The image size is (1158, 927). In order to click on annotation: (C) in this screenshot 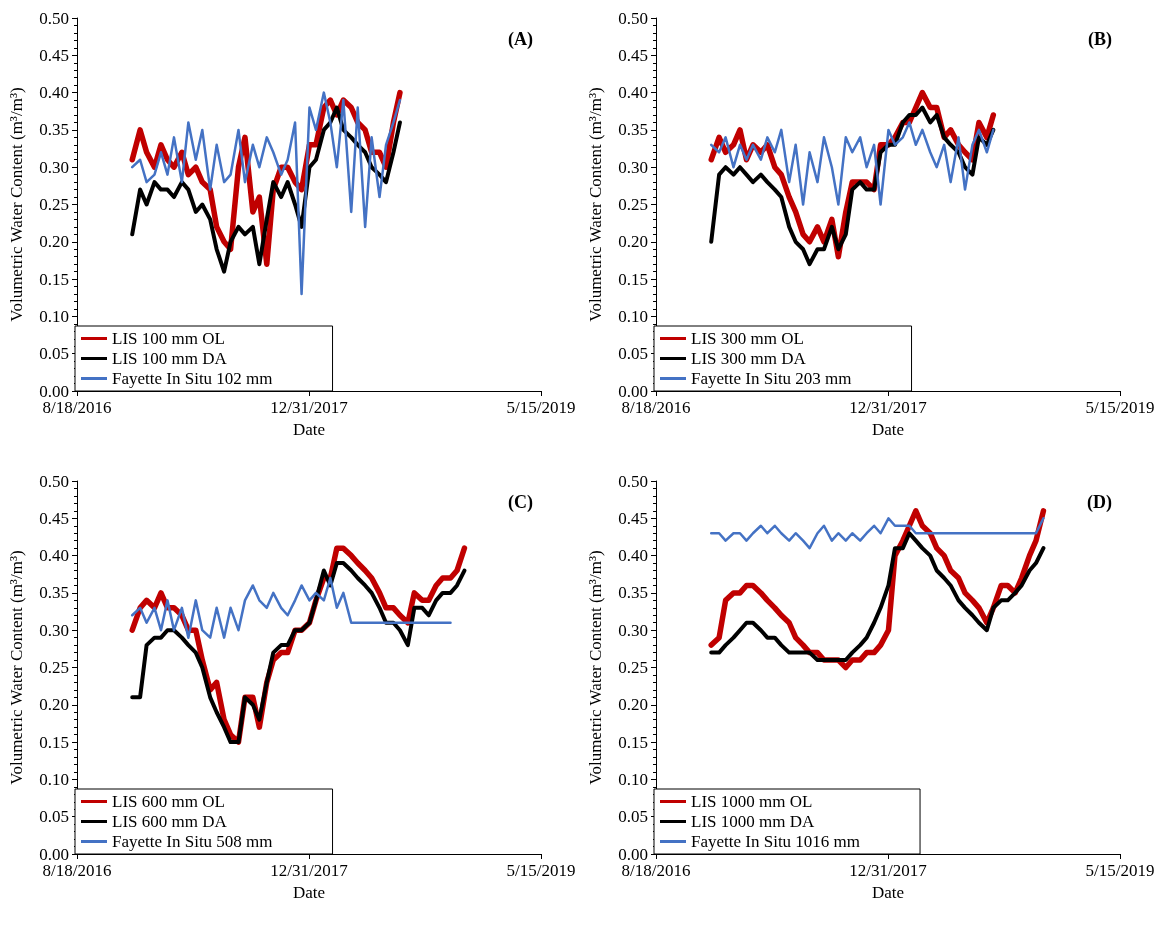, I will do `click(521, 502)`.